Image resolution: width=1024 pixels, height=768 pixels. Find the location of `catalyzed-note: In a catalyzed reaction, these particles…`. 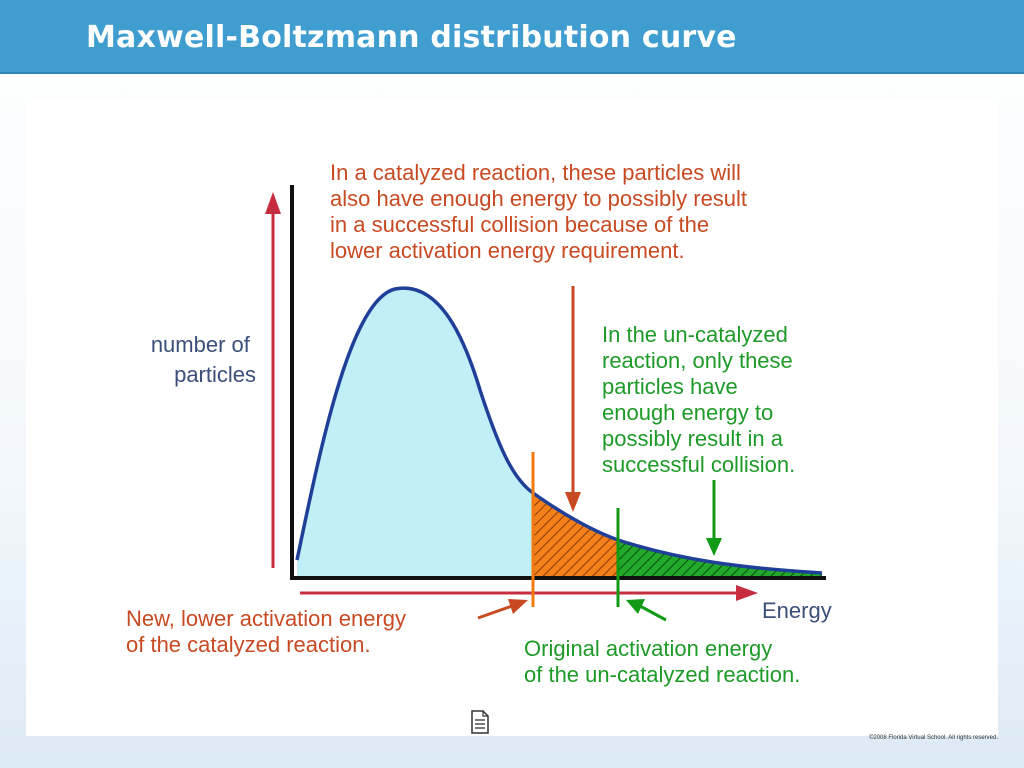

catalyzed-note: In a catalyzed reaction, these particles… is located at coordinates (541, 211).